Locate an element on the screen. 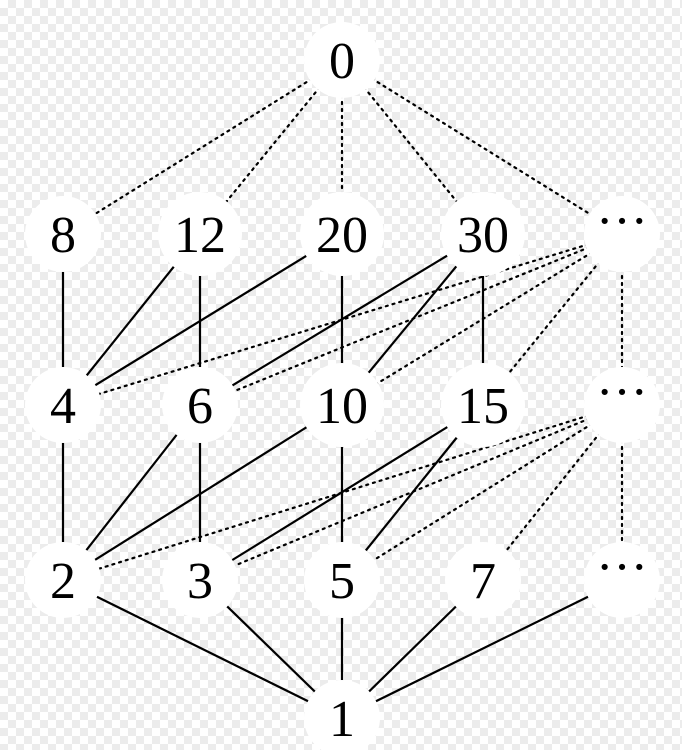 This screenshot has width=682, height=750. node-n2: 2 is located at coordinates (63, 580).